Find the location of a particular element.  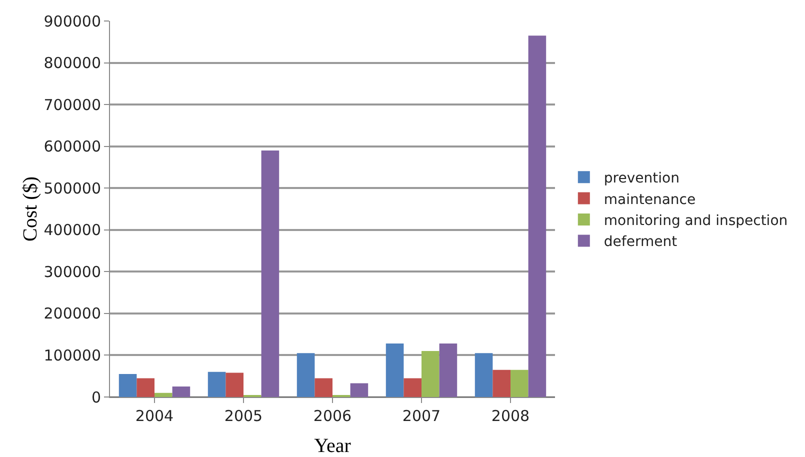

y-tick-label: 900000 is located at coordinates (72, 21).